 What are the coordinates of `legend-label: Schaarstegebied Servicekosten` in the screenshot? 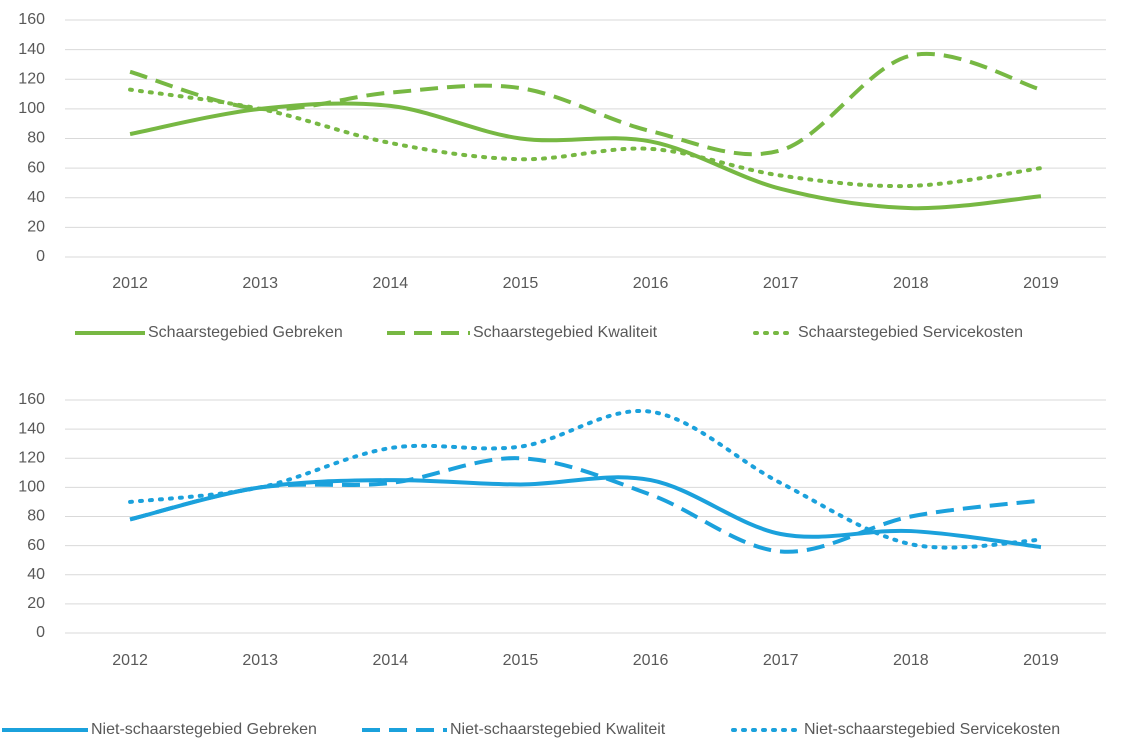 It's located at (910, 332).